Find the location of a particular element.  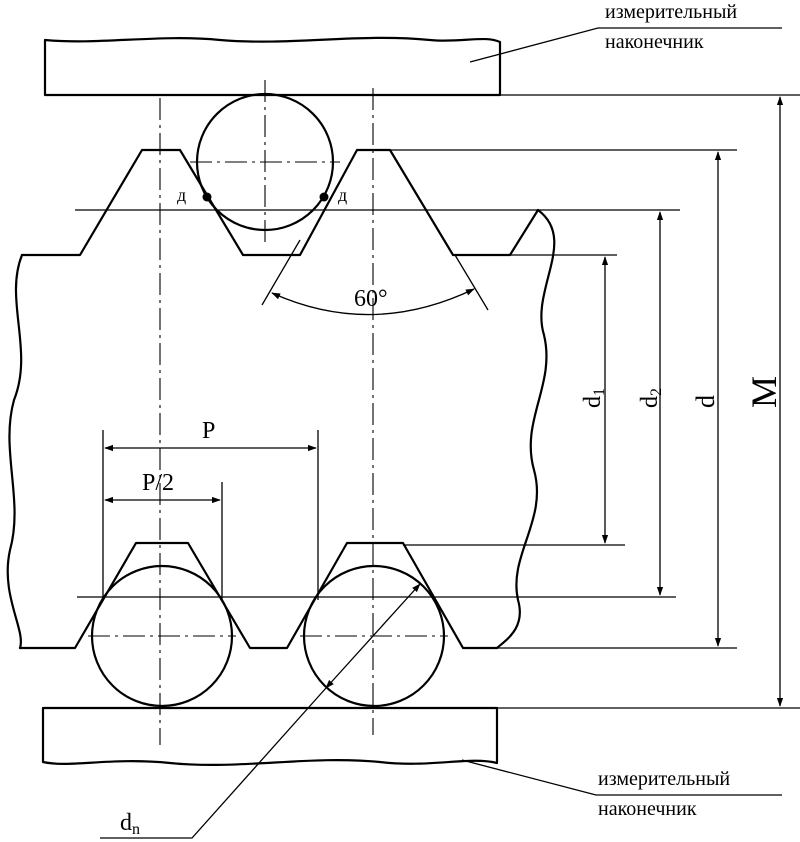

half-pitch-label: P/2 is located at coordinates (158, 483).